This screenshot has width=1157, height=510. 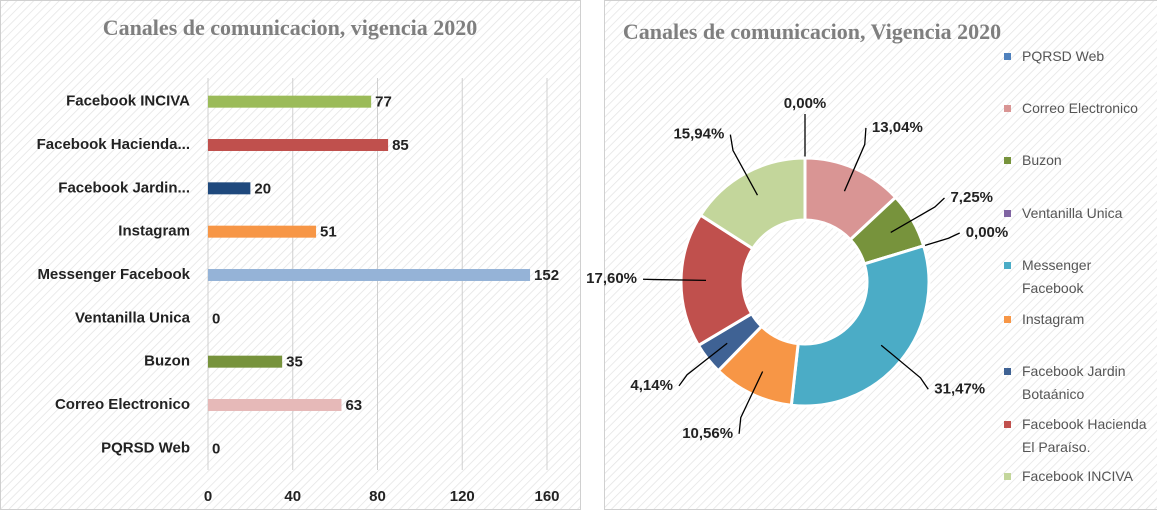 I want to click on bar-title: Canales de comunicacion, vigencia 2020, so click(x=290, y=27).